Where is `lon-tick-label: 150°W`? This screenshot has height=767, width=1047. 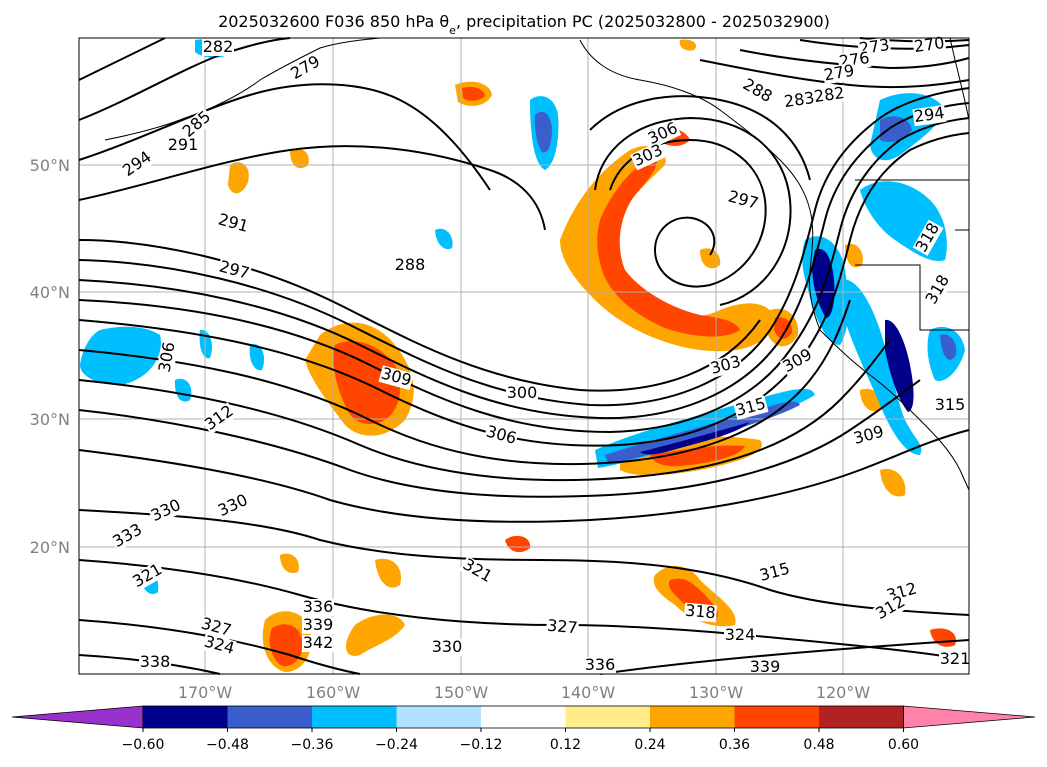 lon-tick-label: 150°W is located at coordinates (461, 692).